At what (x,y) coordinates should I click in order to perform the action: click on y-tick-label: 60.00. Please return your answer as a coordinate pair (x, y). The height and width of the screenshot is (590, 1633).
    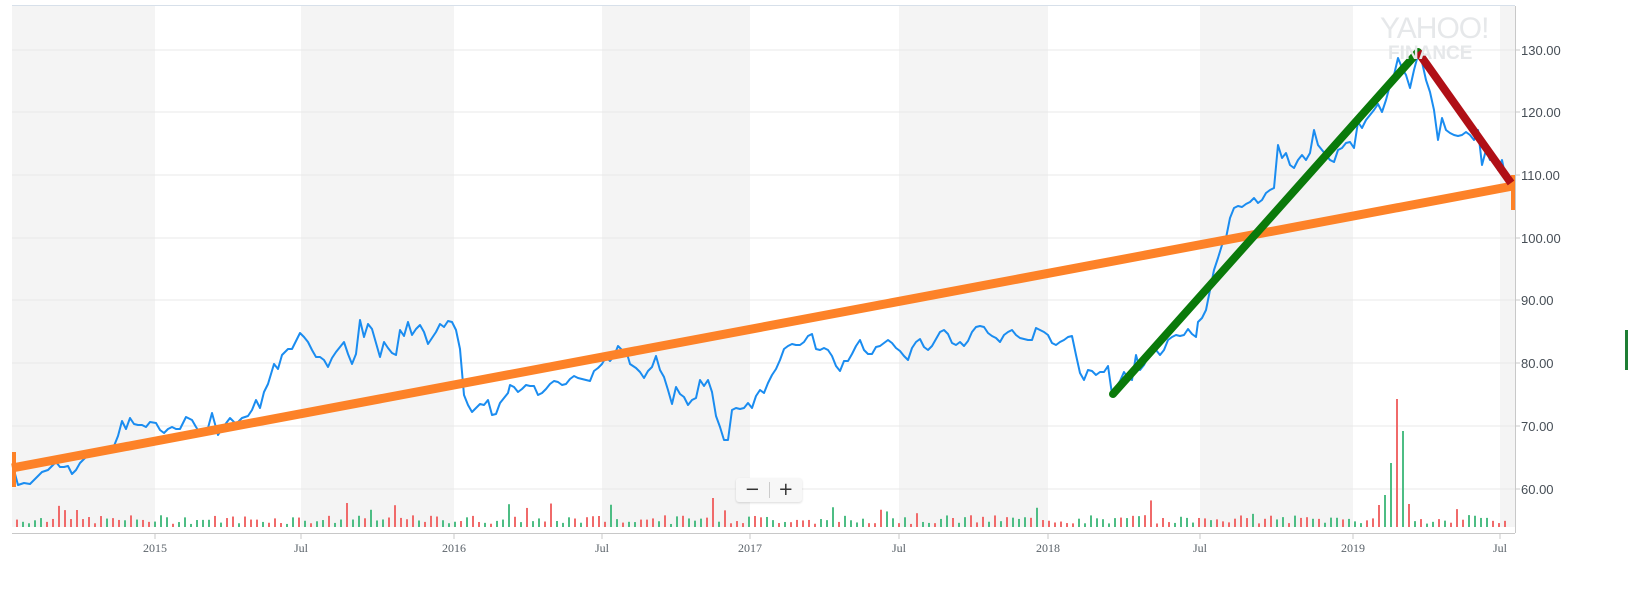
    Looking at the image, I should click on (1537, 489).